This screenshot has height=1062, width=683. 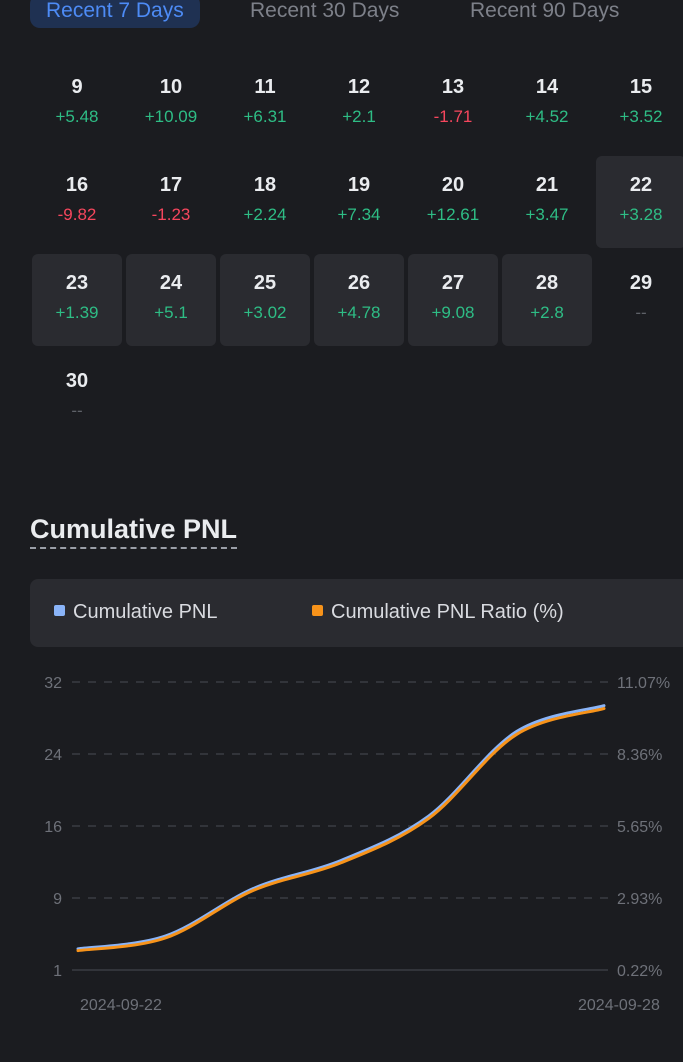 I want to click on day-pnl: +3.47, so click(x=547, y=214).